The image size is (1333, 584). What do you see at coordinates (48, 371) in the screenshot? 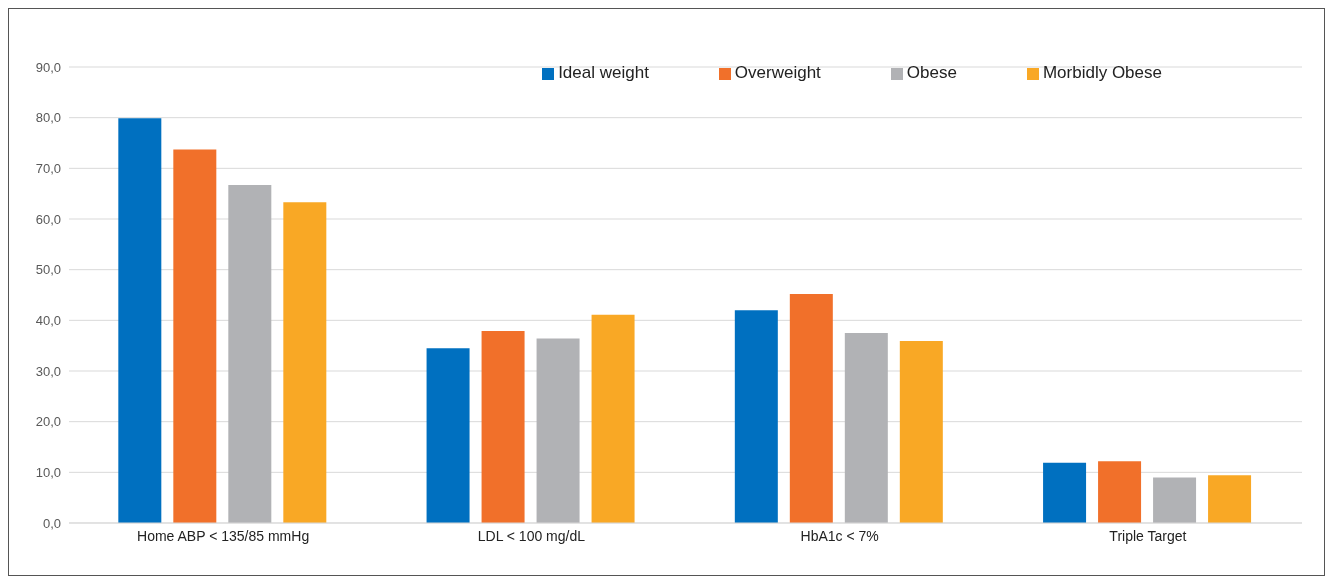
I see `y-tick-label: 30,0` at bounding box center [48, 371].